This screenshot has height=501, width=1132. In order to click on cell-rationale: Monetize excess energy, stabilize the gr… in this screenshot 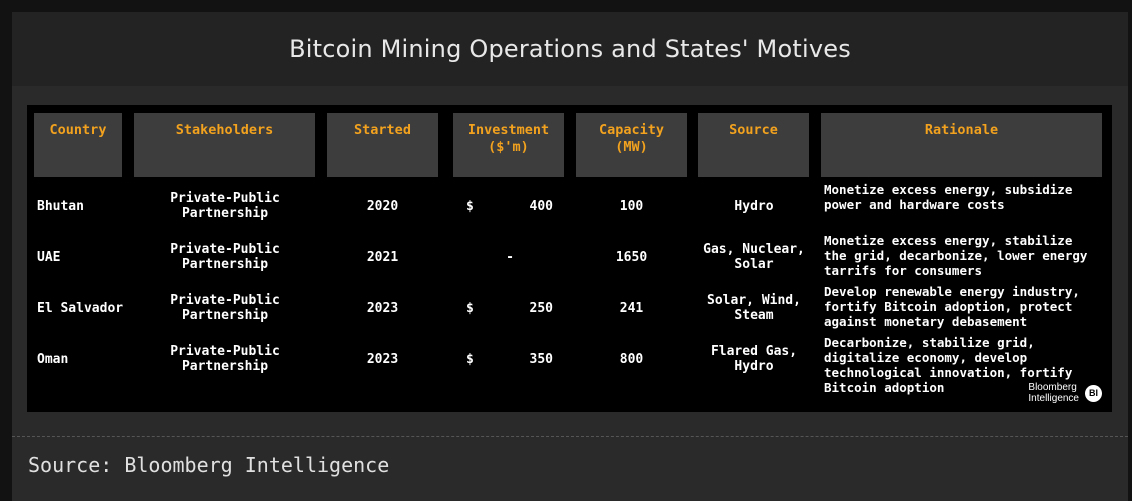, I will do `click(956, 255)`.